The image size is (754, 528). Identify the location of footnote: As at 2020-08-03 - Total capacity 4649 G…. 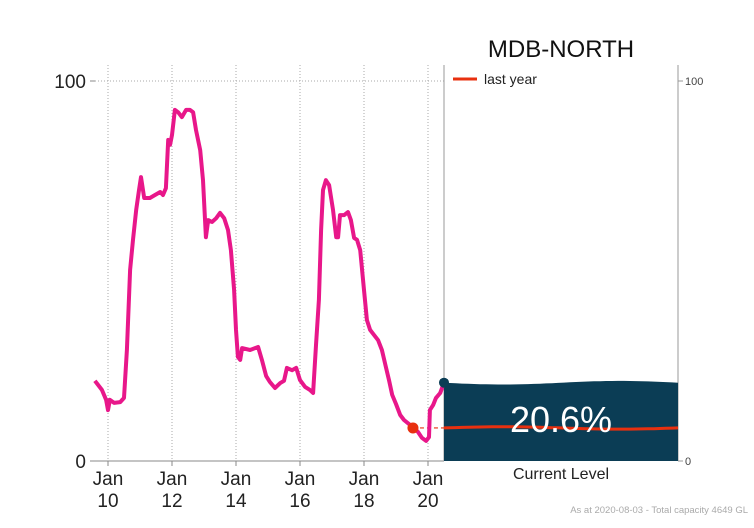
(659, 510).